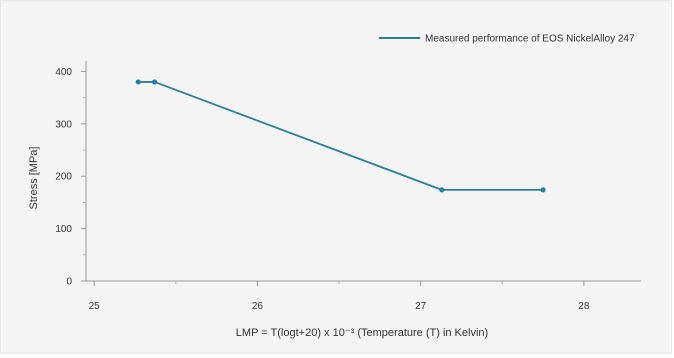 The width and height of the screenshot is (674, 358). What do you see at coordinates (69, 282) in the screenshot?
I see `y-tick-label: 0` at bounding box center [69, 282].